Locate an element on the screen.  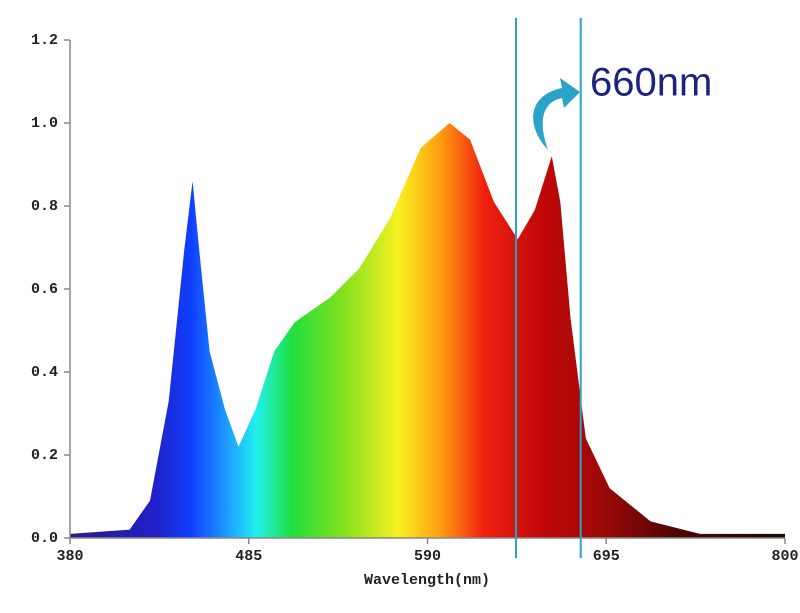
y-tick-label: 1.2 is located at coordinates (44, 40).